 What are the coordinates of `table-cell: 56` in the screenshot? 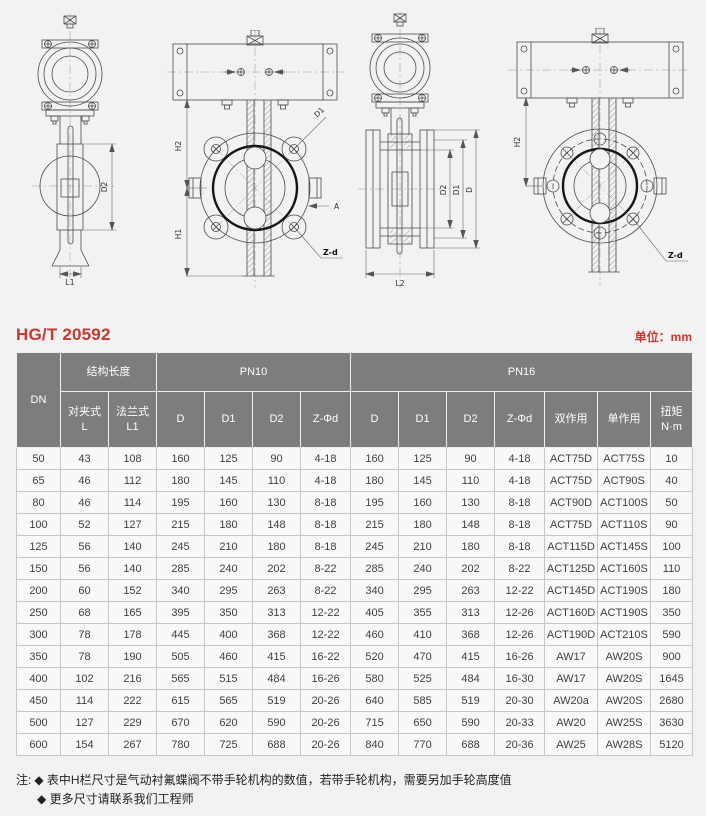 It's located at (84, 568).